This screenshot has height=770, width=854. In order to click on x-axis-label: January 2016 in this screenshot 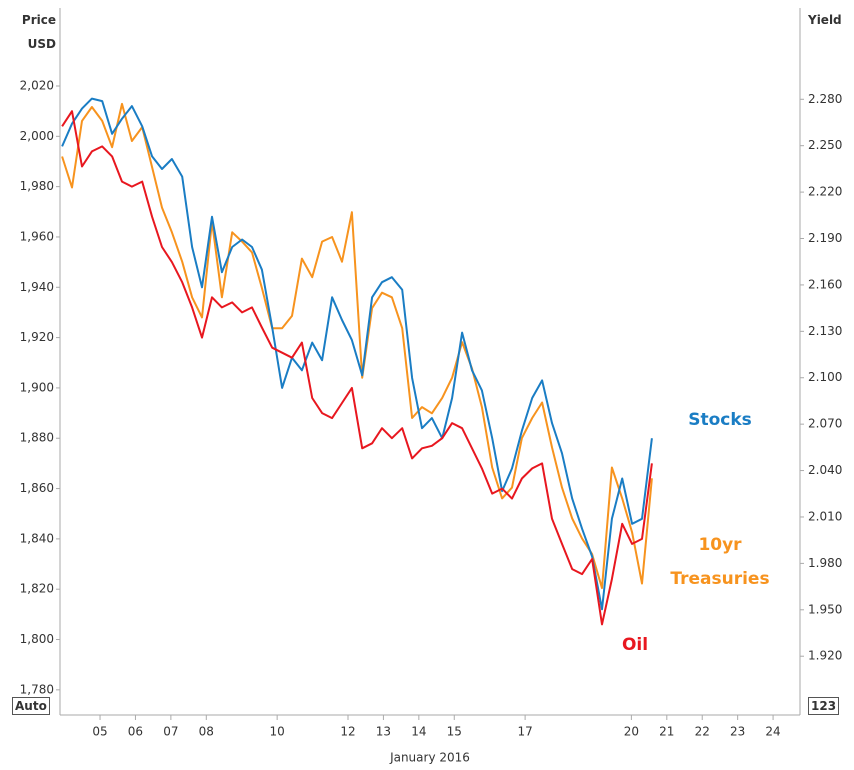, I will do `click(429, 758)`.